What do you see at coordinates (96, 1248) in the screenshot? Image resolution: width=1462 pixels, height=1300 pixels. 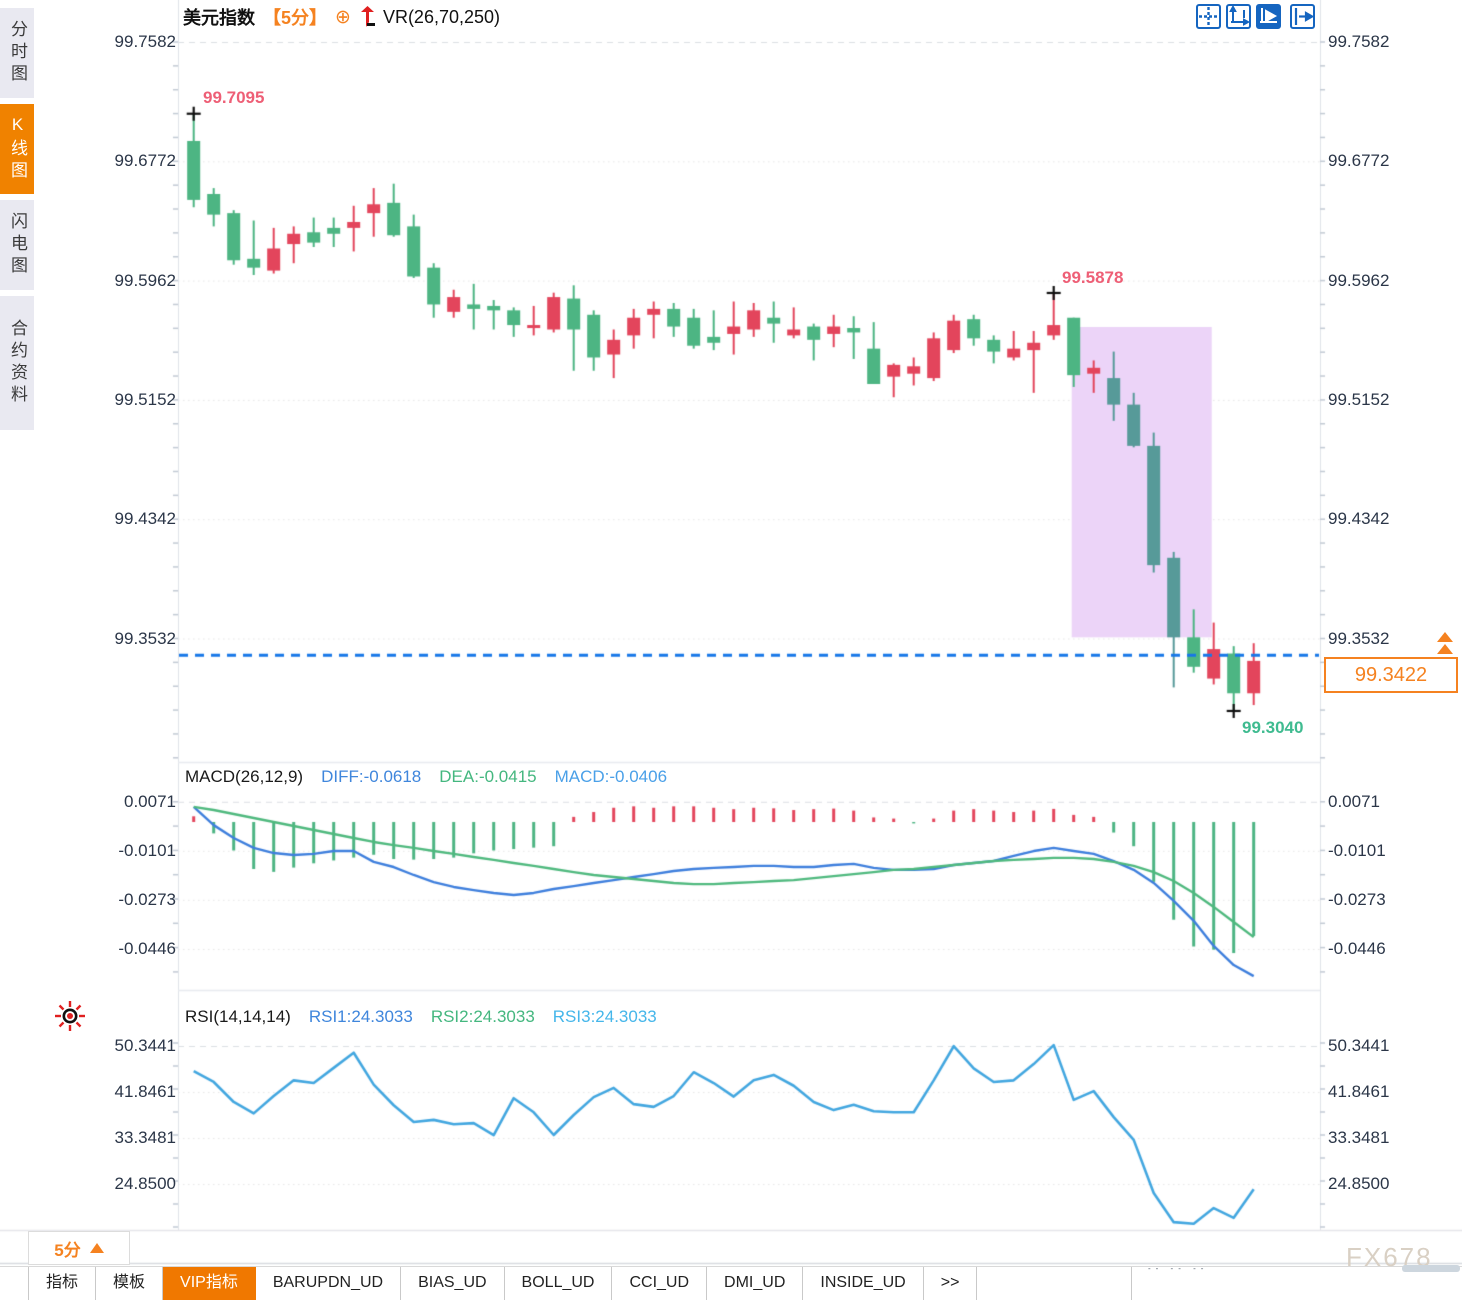 I see `period-up-triangle-icon` at bounding box center [96, 1248].